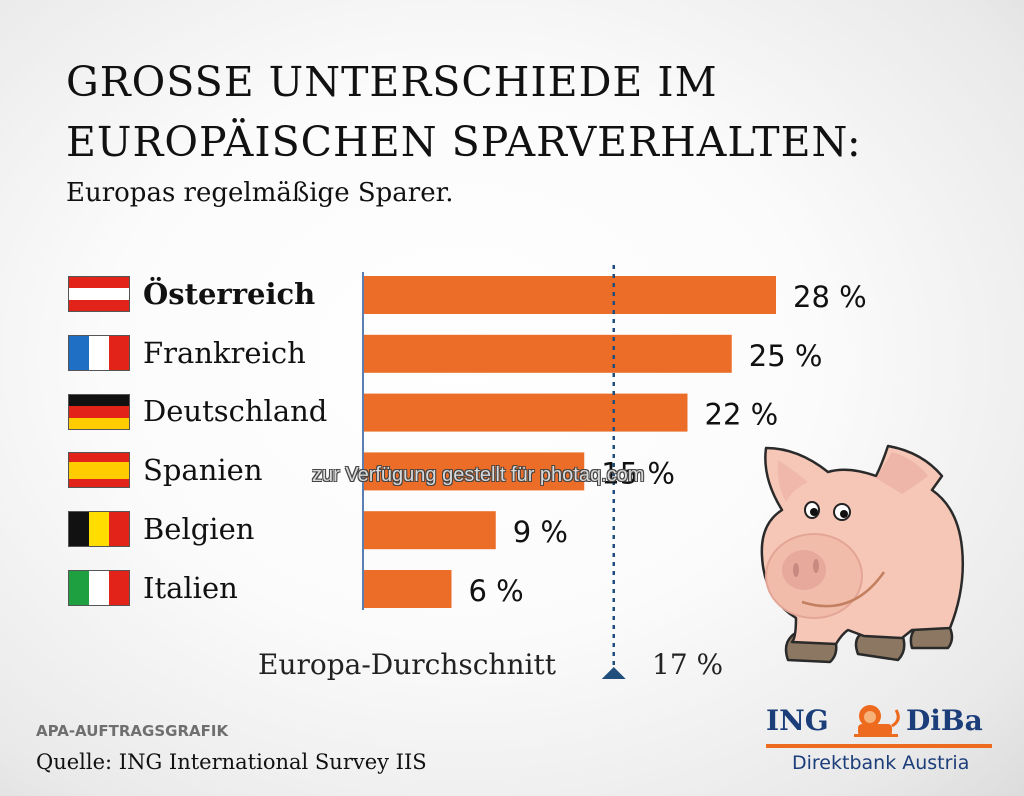 The height and width of the screenshot is (796, 1024). I want to click on lion-icon, so click(877, 721).